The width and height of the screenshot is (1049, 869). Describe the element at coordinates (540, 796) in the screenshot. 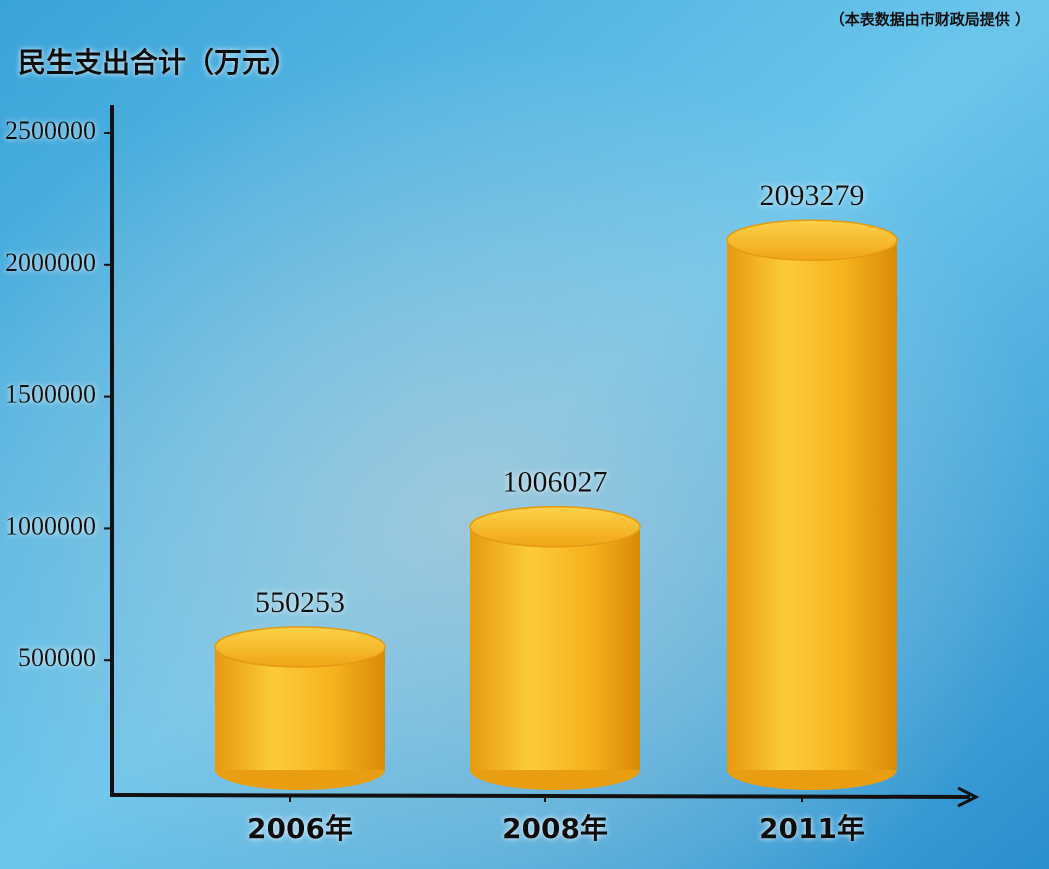

I see `x-axis` at that location.